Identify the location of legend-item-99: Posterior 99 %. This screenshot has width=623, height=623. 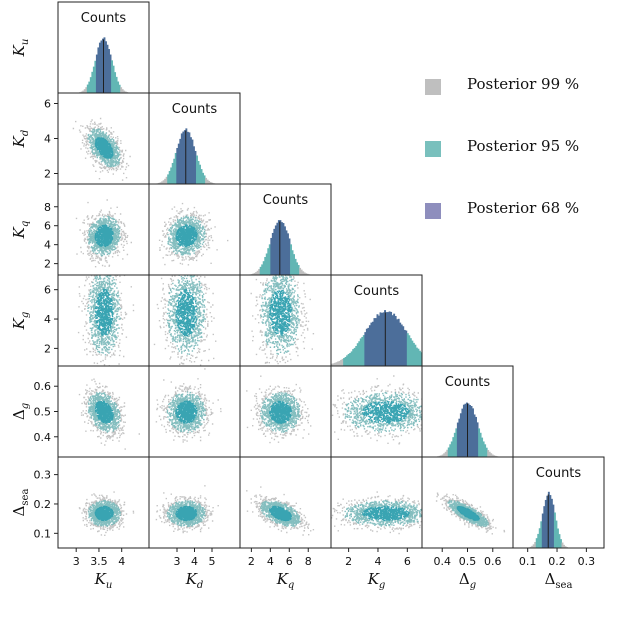
(520, 106).